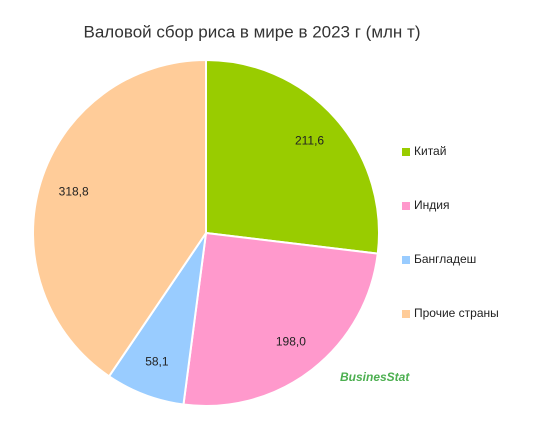 The height and width of the screenshot is (430, 541). Describe the element at coordinates (309, 140) in the screenshot. I see `data-label: 211,6` at that location.